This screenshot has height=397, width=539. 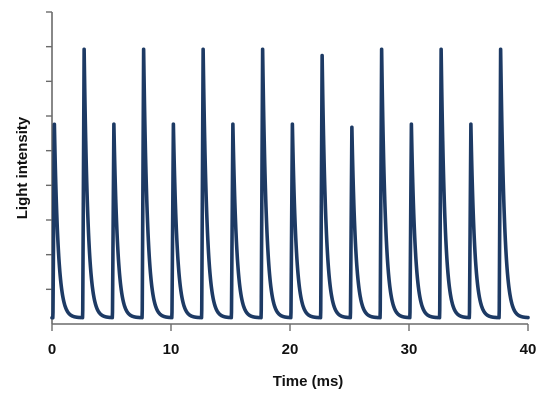 What do you see at coordinates (308, 381) in the screenshot?
I see `x-axis-title: Time (ms)` at bounding box center [308, 381].